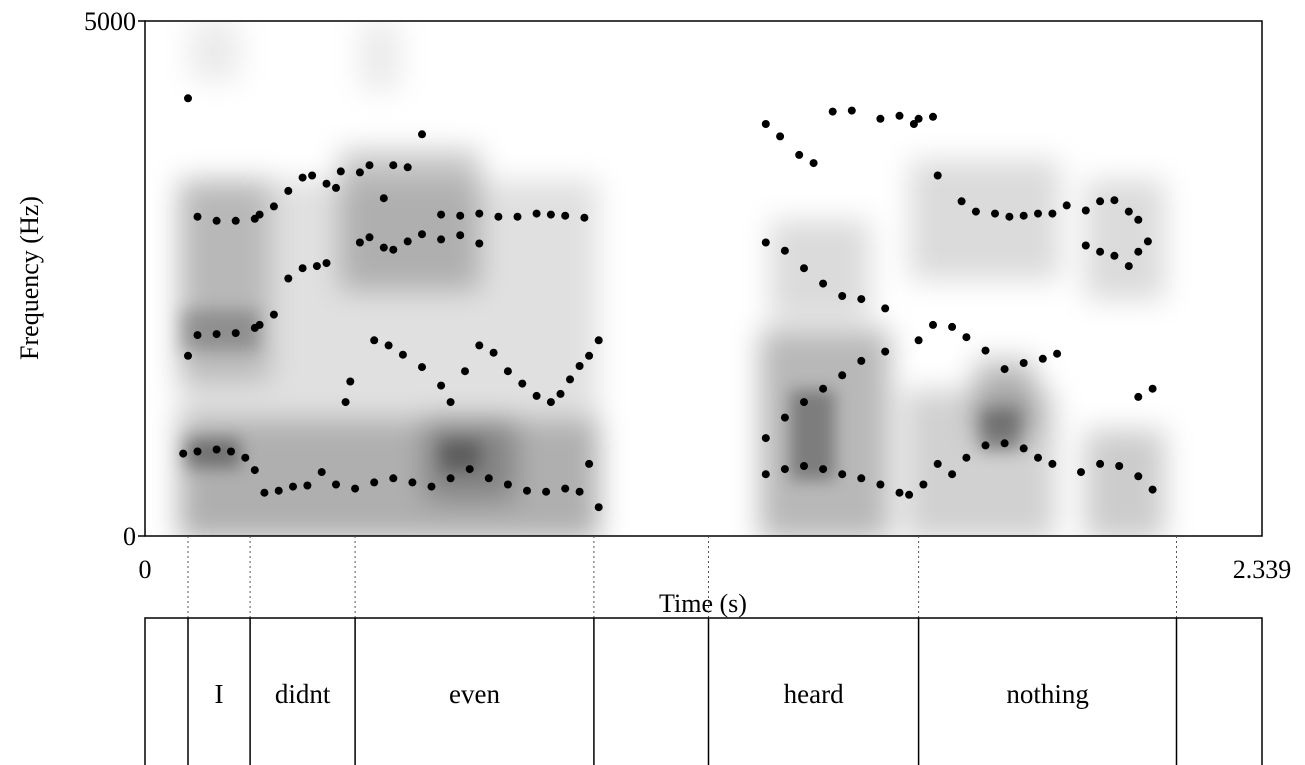 This screenshot has height=765, width=1305. What do you see at coordinates (474, 694) in the screenshot?
I see `tier-interval-label: even` at bounding box center [474, 694].